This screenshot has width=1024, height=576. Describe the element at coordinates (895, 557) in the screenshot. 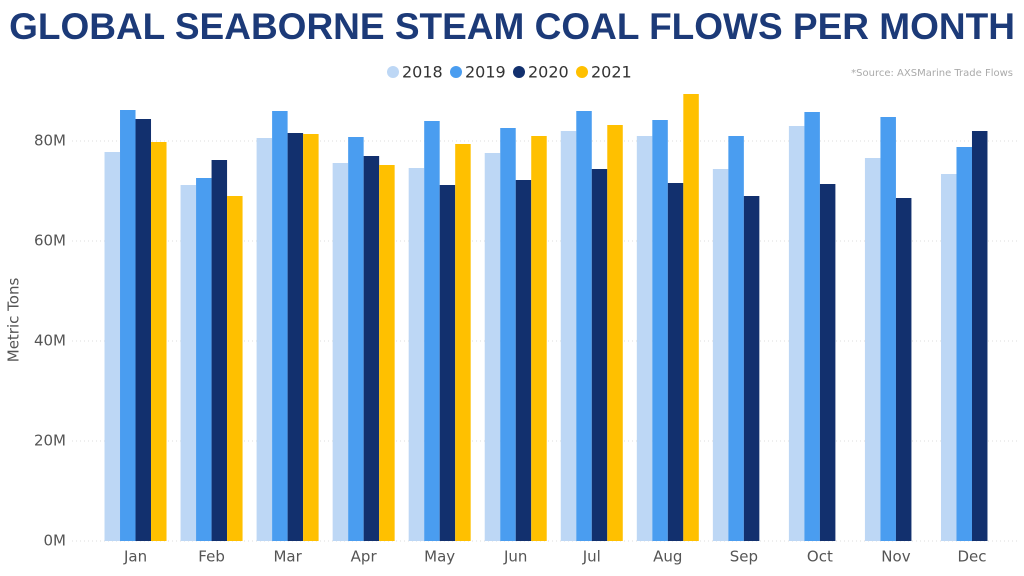

I see `x-tick-label: Nov` at that location.